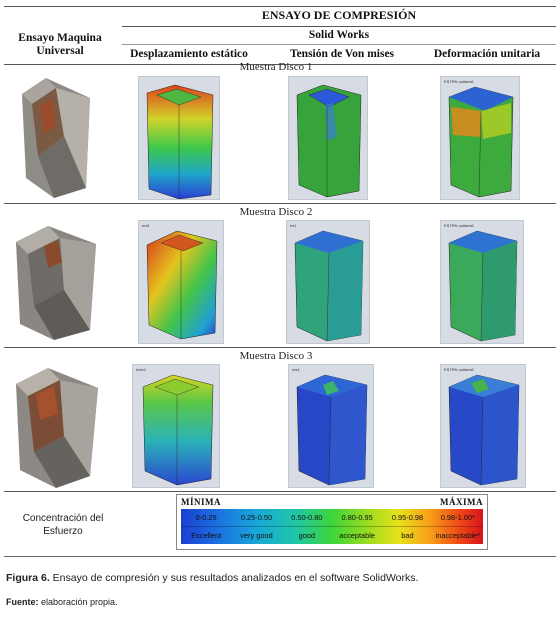  I want to click on result-tag: ent1, so click(146, 225).